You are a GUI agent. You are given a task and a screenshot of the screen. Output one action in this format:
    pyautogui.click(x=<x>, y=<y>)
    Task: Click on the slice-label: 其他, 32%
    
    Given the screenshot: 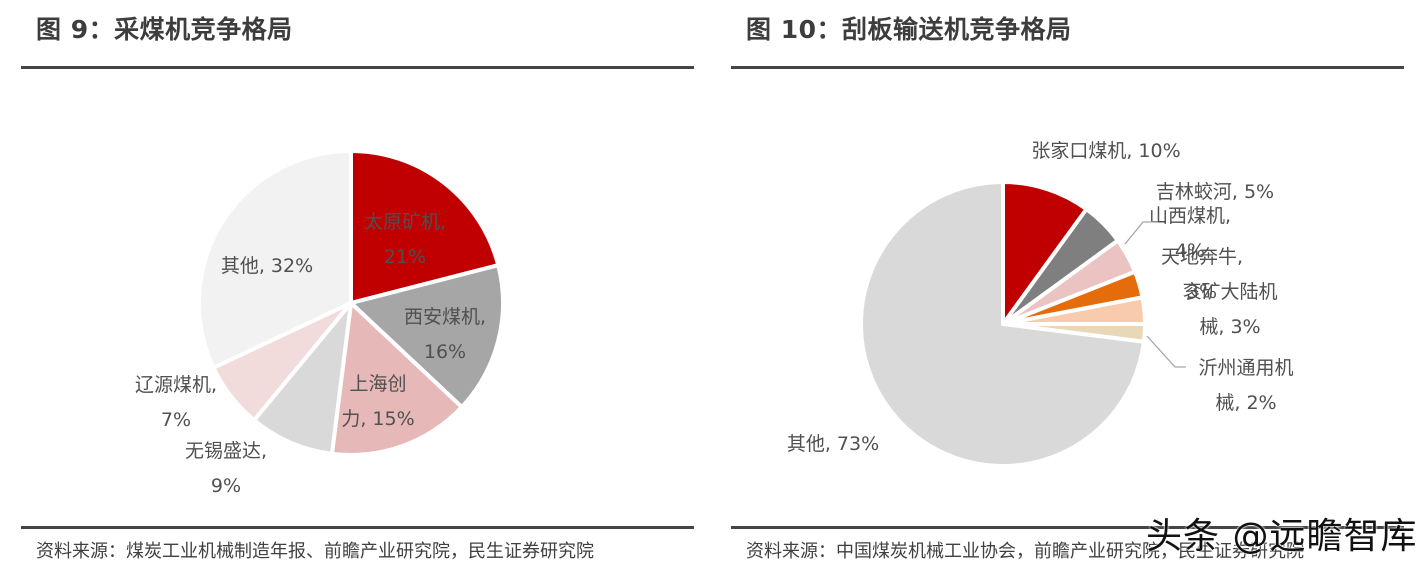 What is the action you would take?
    pyautogui.click(x=267, y=266)
    